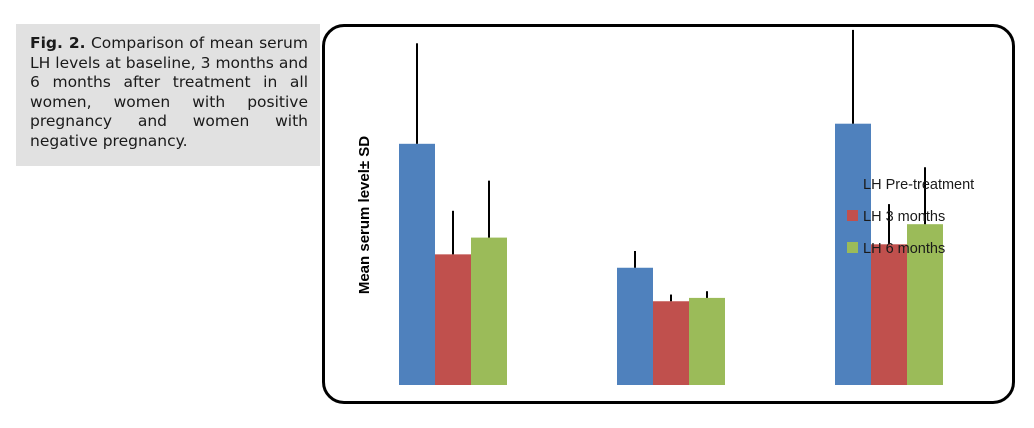 Image resolution: width=1034 pixels, height=428 pixels. I want to click on bar-series1-group2, so click(635, 326).